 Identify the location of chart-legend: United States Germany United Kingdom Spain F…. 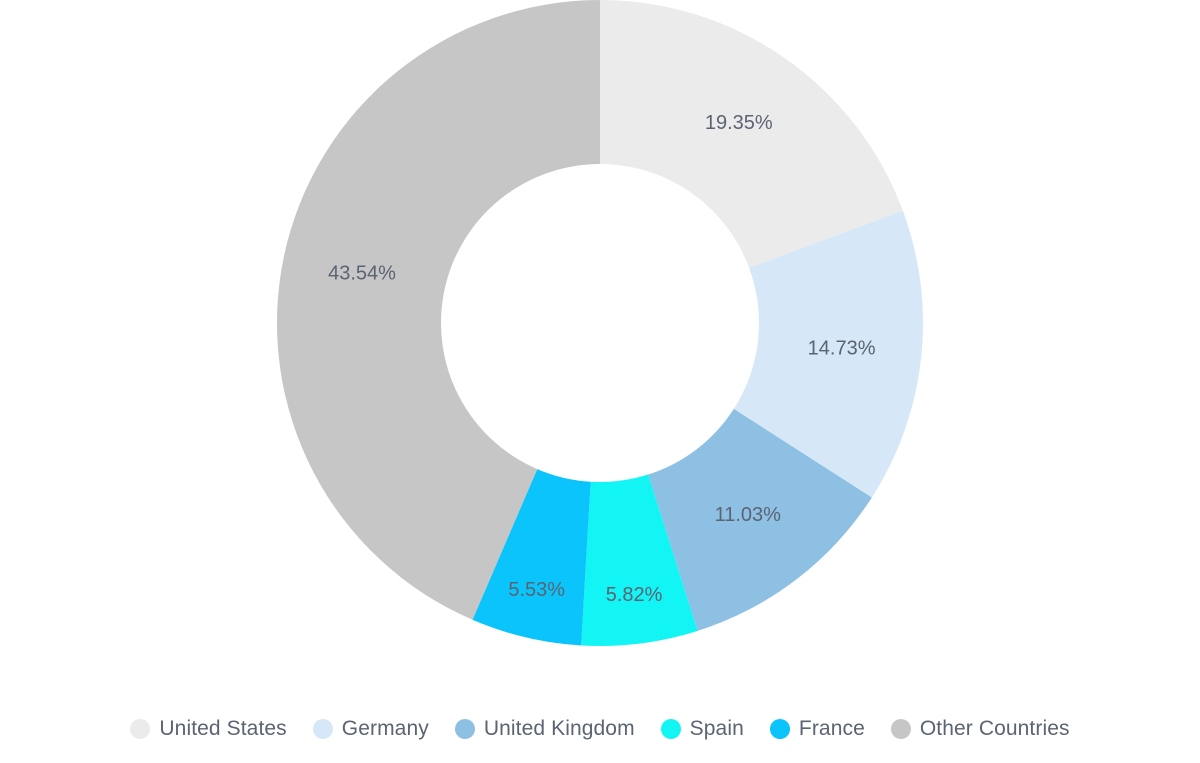
(600, 729).